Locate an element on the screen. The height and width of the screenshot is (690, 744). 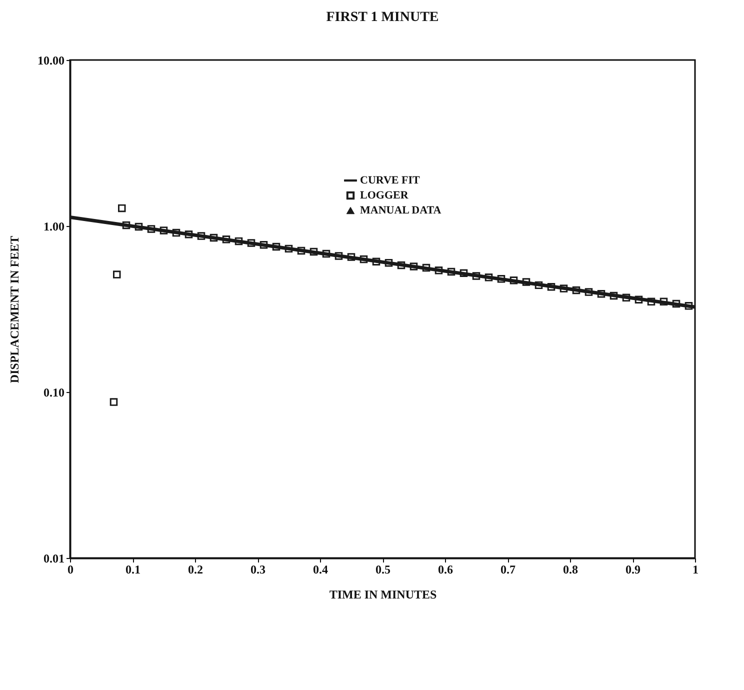
x-tick-label: 0.4 is located at coordinates (320, 569).